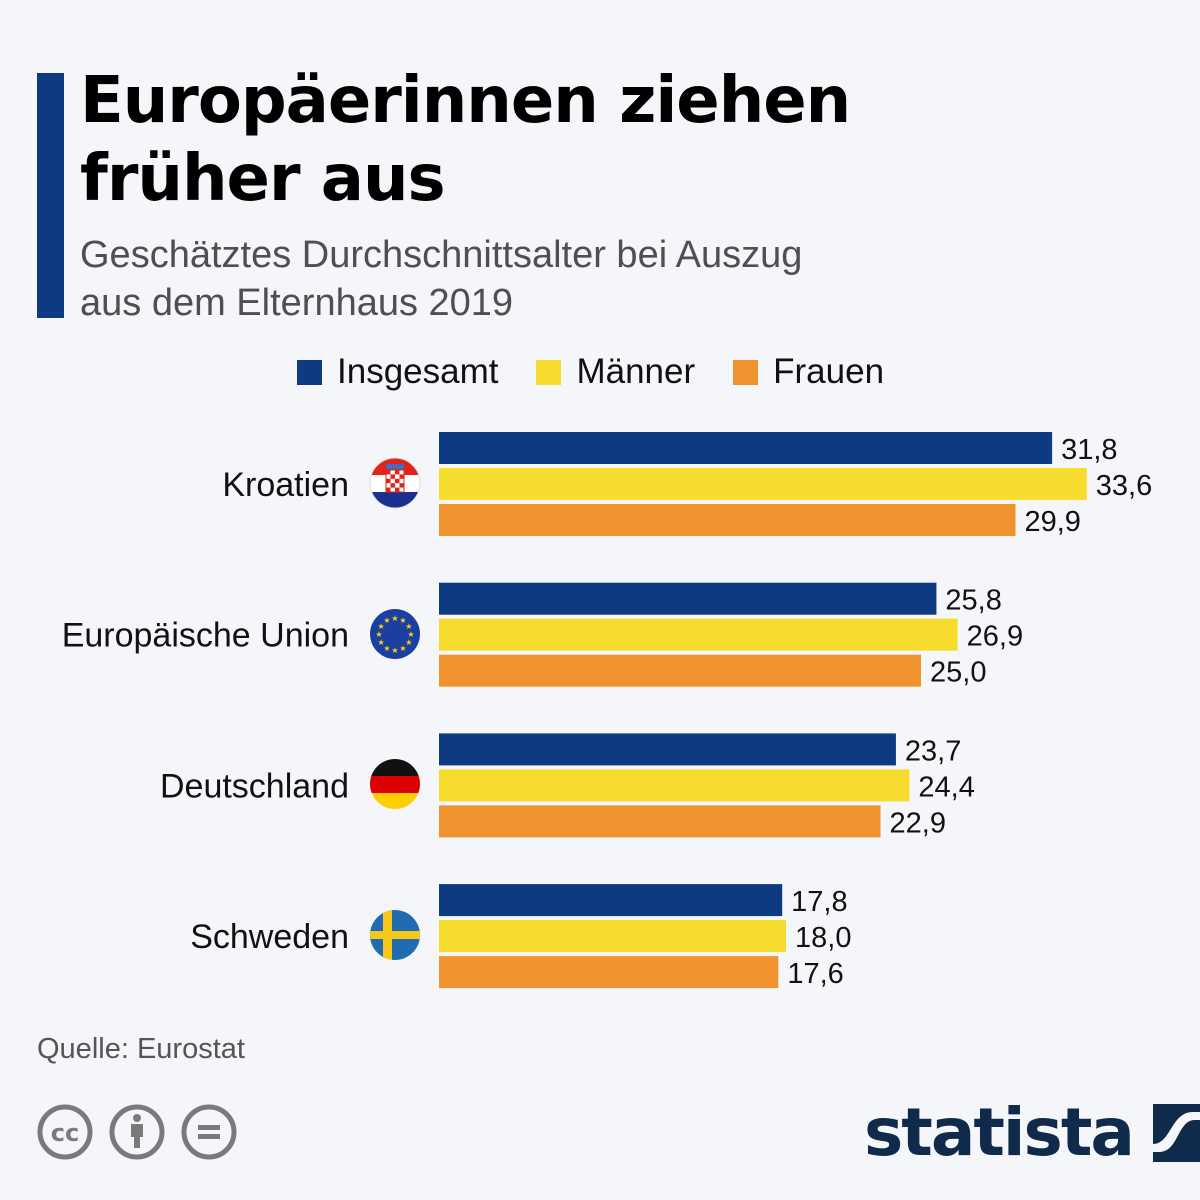 This screenshot has height=1200, width=1200. I want to click on data-label: 18,0, so click(823, 938).